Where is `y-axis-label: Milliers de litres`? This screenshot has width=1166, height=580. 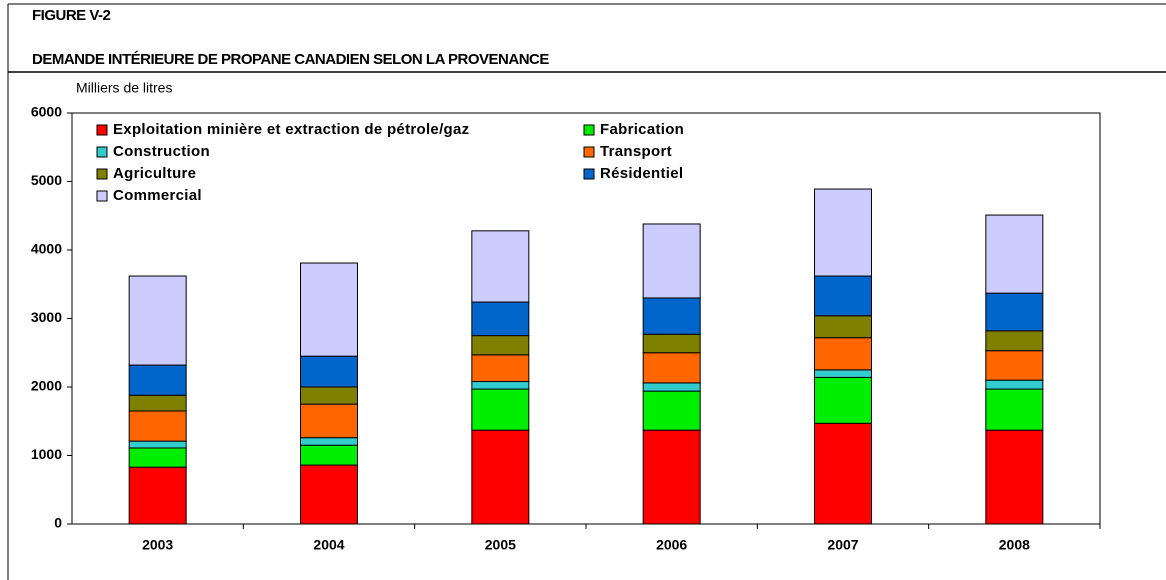
y-axis-label: Milliers de litres is located at coordinates (124, 88).